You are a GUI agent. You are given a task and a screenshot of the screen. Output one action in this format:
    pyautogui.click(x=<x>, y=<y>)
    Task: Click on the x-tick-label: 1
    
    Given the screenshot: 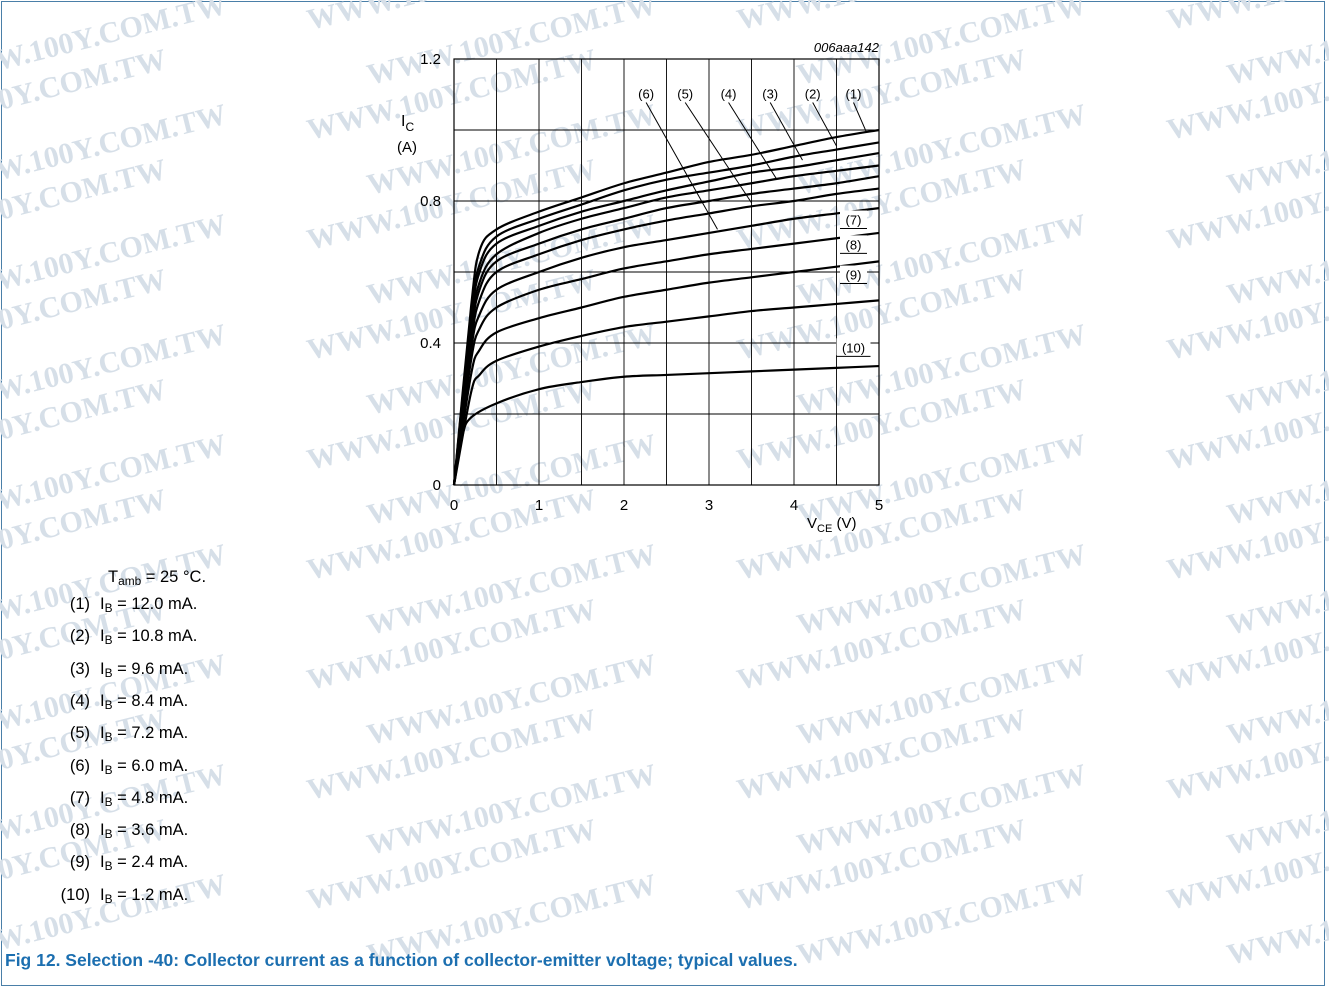 What is the action you would take?
    pyautogui.click(x=539, y=505)
    